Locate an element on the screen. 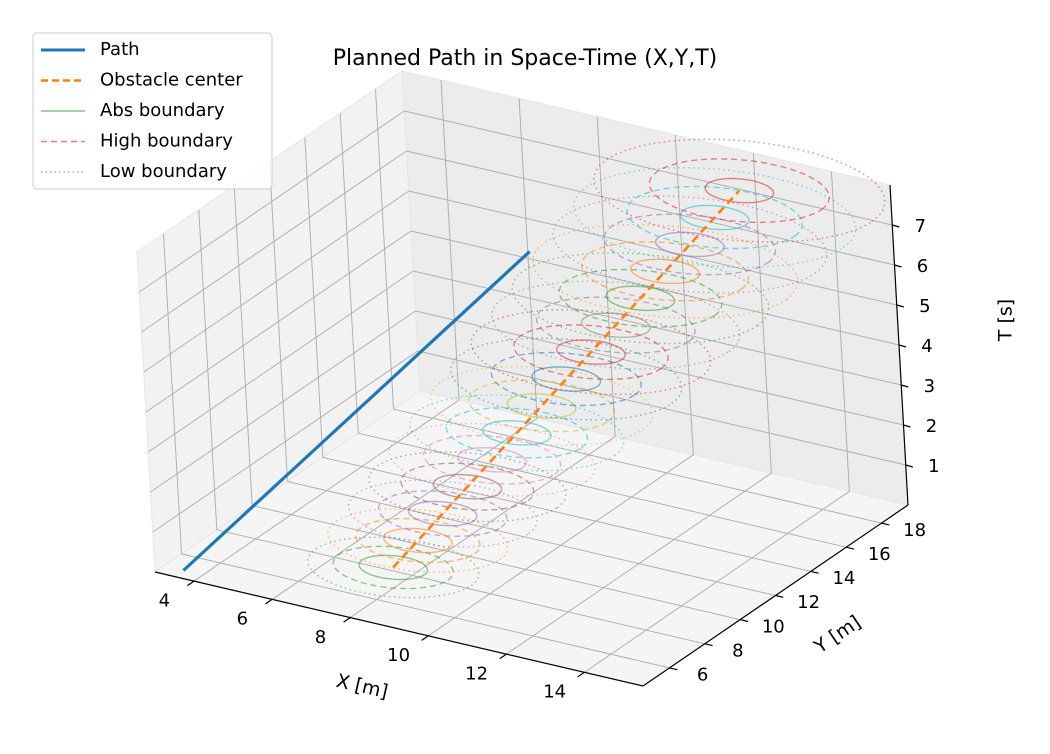 The height and width of the screenshot is (754, 1050). z-tick-label: 7 is located at coordinates (920, 226).